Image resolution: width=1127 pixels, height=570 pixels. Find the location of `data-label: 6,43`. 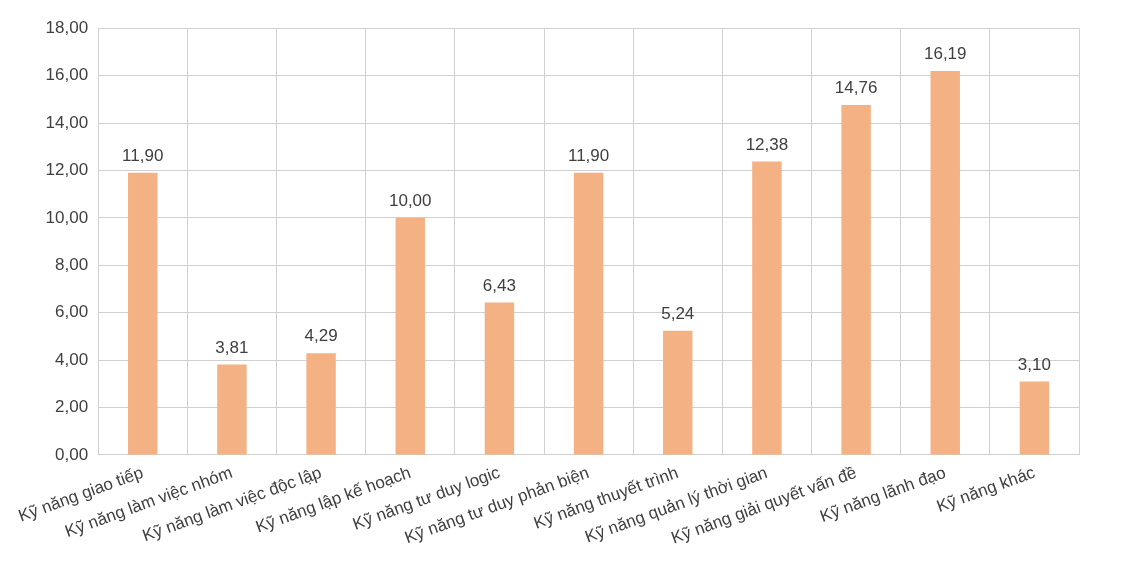

data-label: 6,43 is located at coordinates (499, 285).